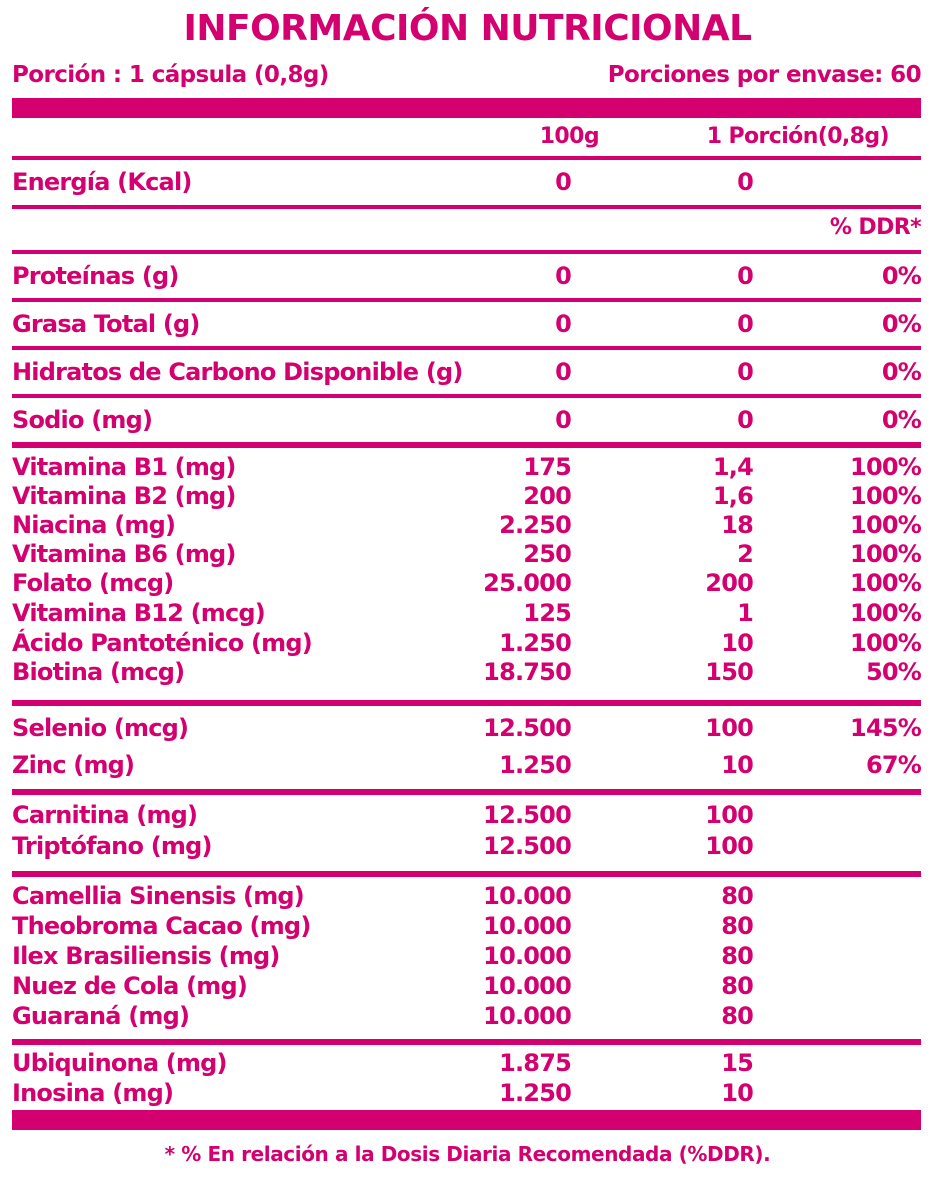 The height and width of the screenshot is (1184, 935). What do you see at coordinates (101, 1016) in the screenshot?
I see `nutrient-label: Guaraná (mg)` at bounding box center [101, 1016].